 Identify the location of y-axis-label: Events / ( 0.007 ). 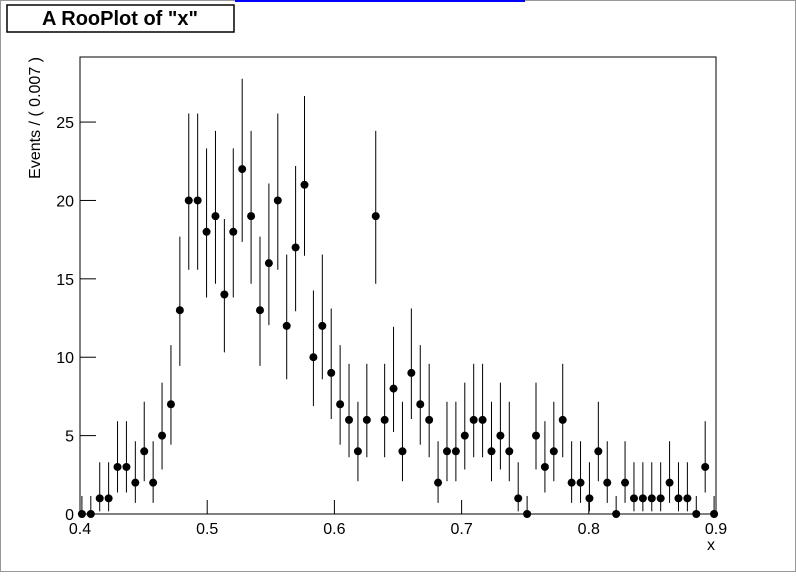
(35, 118).